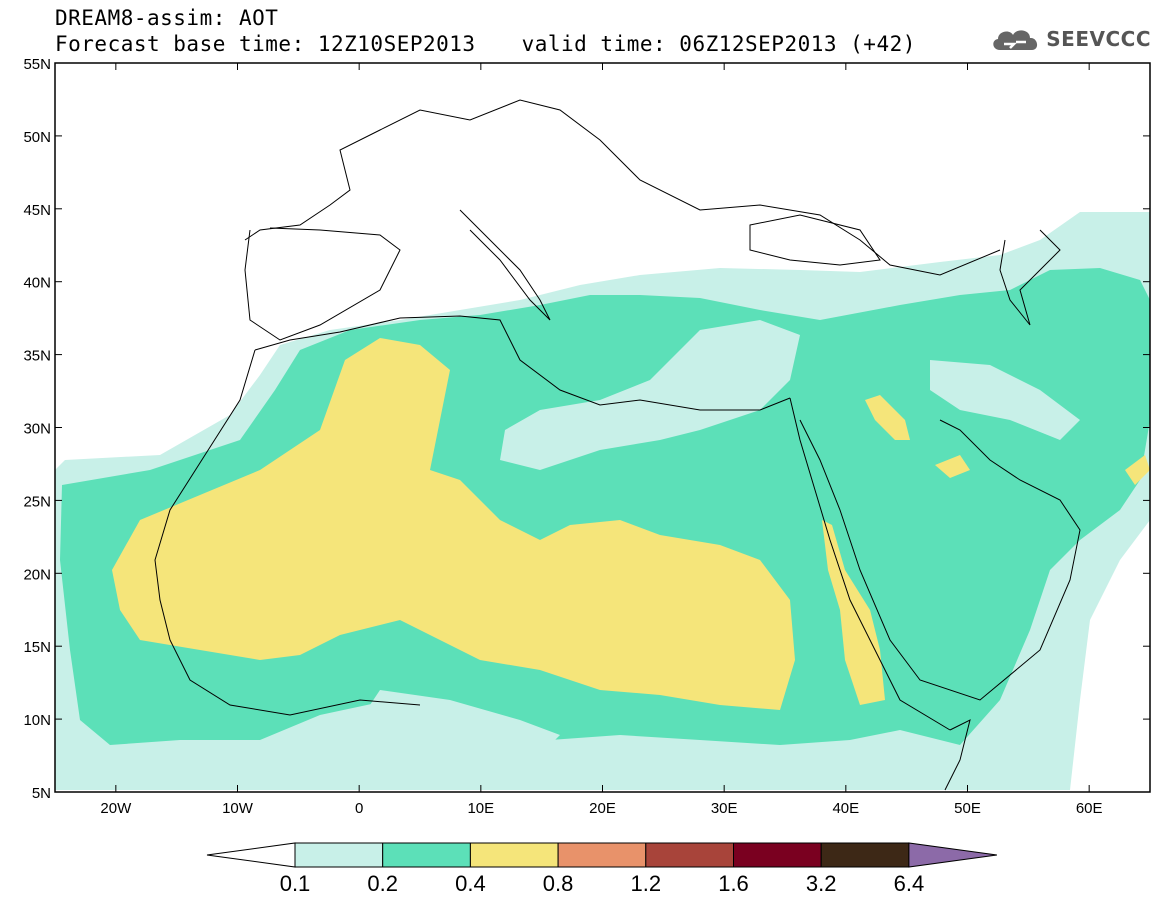 This screenshot has width=1165, height=905. What do you see at coordinates (460, 722) in the screenshot?
I see `aot-level-0.1-south` at bounding box center [460, 722].